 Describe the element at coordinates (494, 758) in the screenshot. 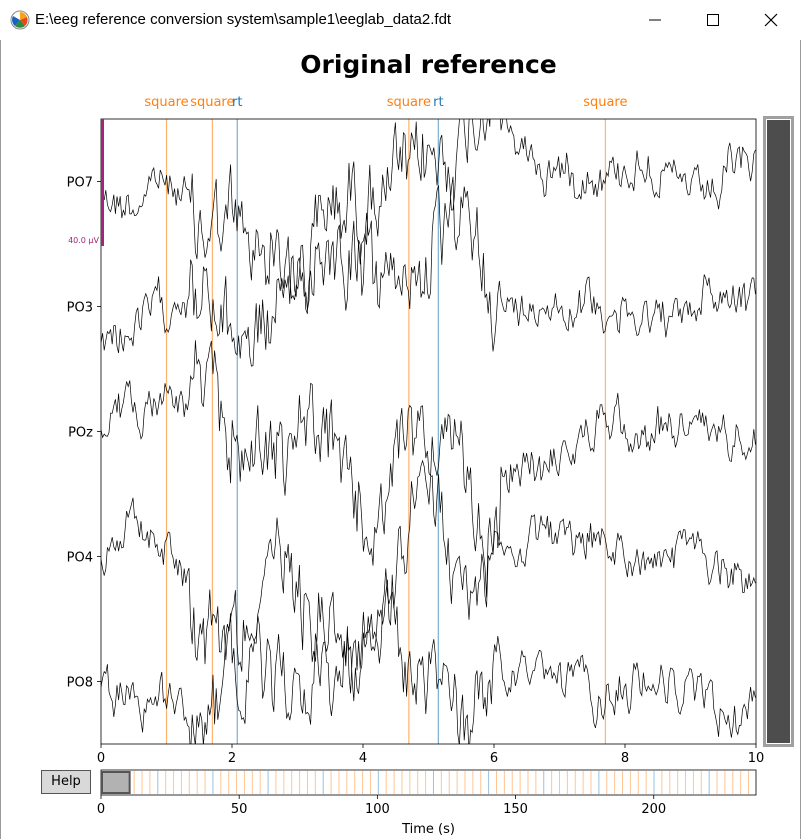

I see `x-tick-label-6: 6` at that location.